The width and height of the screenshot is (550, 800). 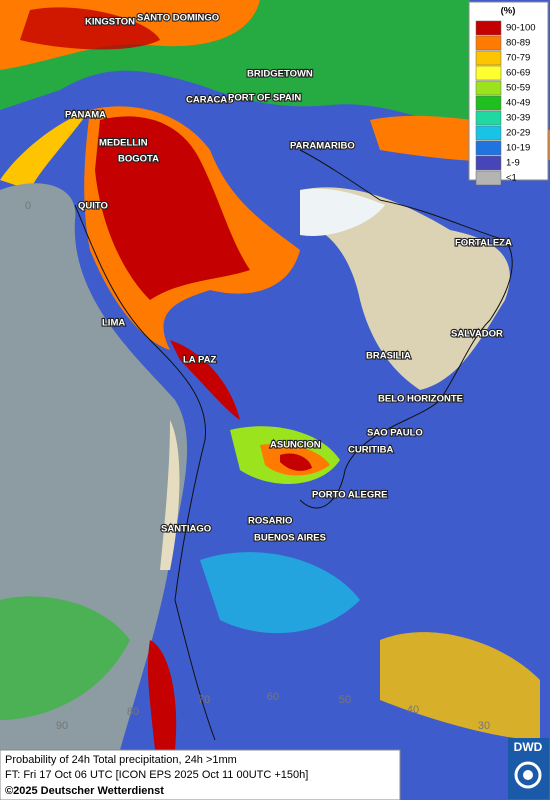 What do you see at coordinates (388, 356) in the screenshot?
I see `city-label: BRASILIA` at bounding box center [388, 356].